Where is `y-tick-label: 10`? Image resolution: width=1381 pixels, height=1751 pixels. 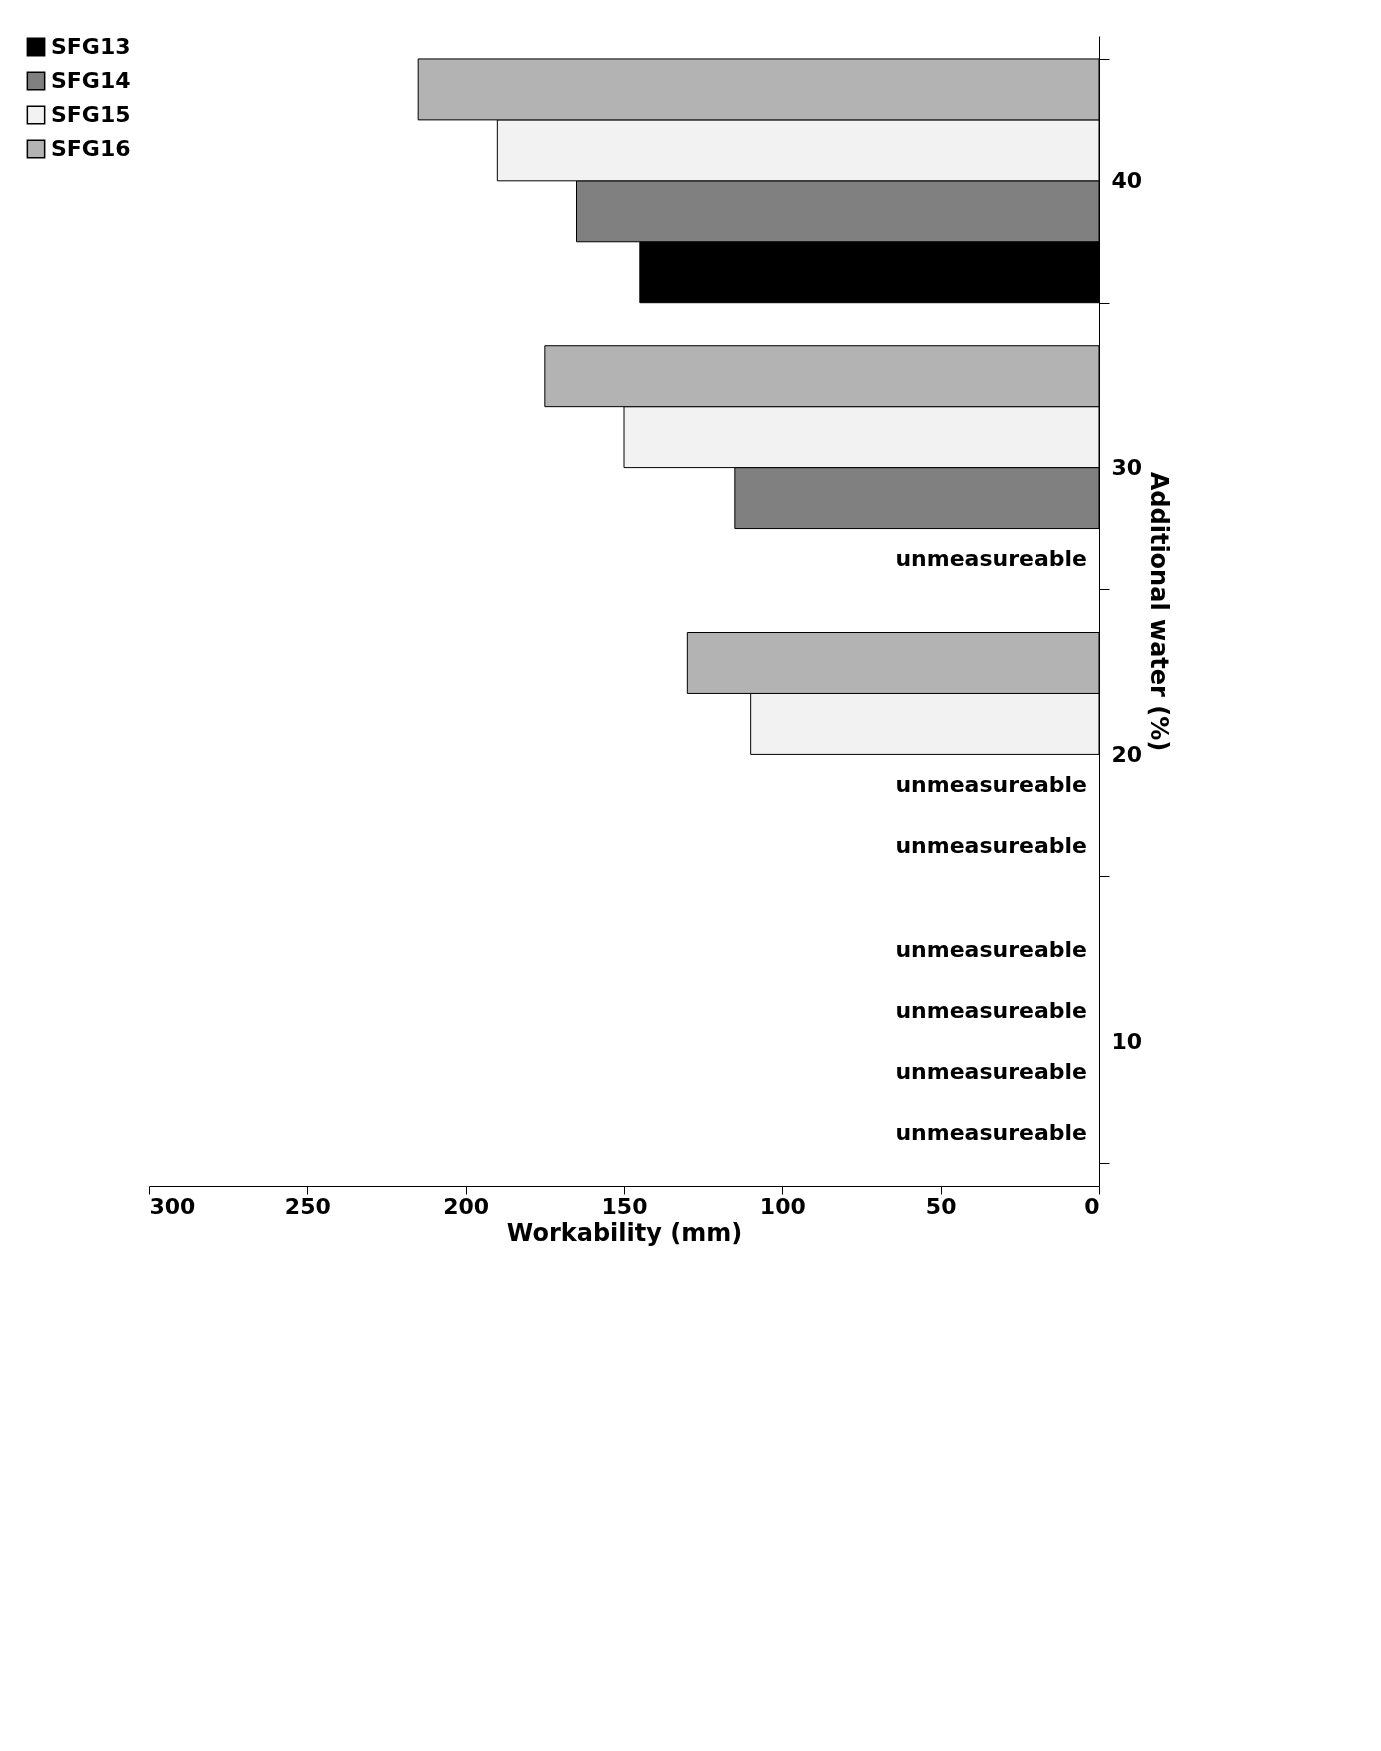
y-tick-label: 10 is located at coordinates (1127, 1041).